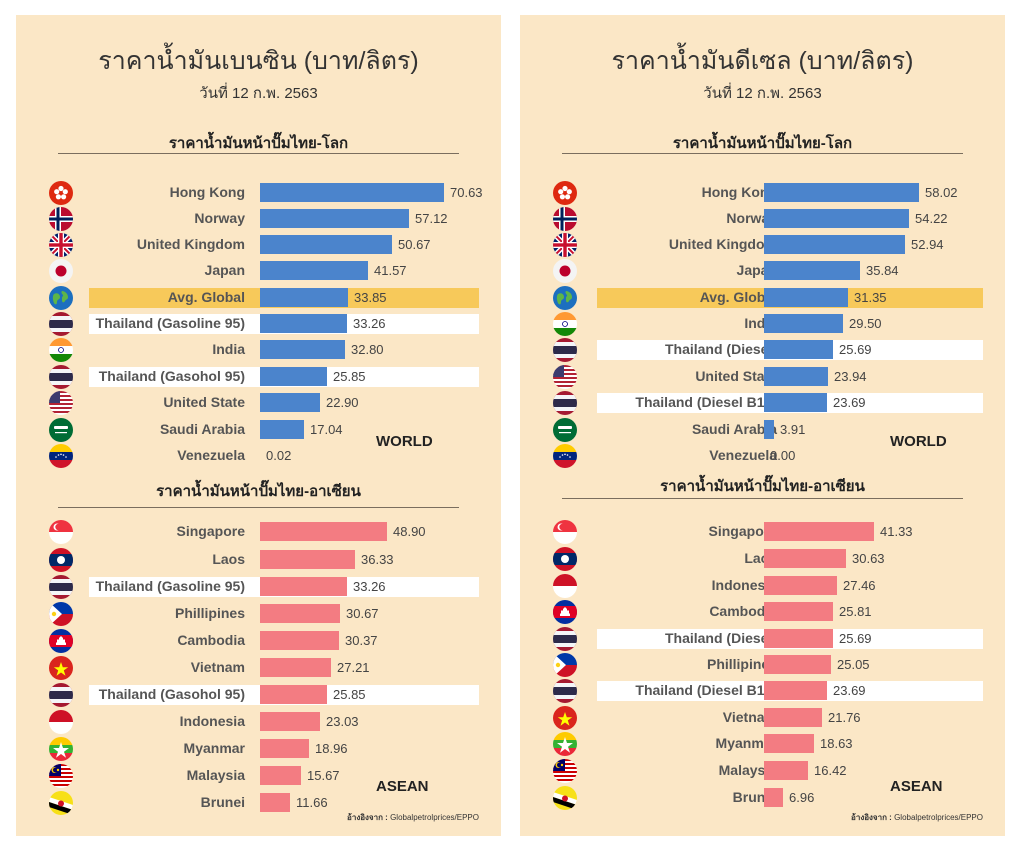  What do you see at coordinates (224, 270) in the screenshot?
I see `bar-label: Japan` at bounding box center [224, 270].